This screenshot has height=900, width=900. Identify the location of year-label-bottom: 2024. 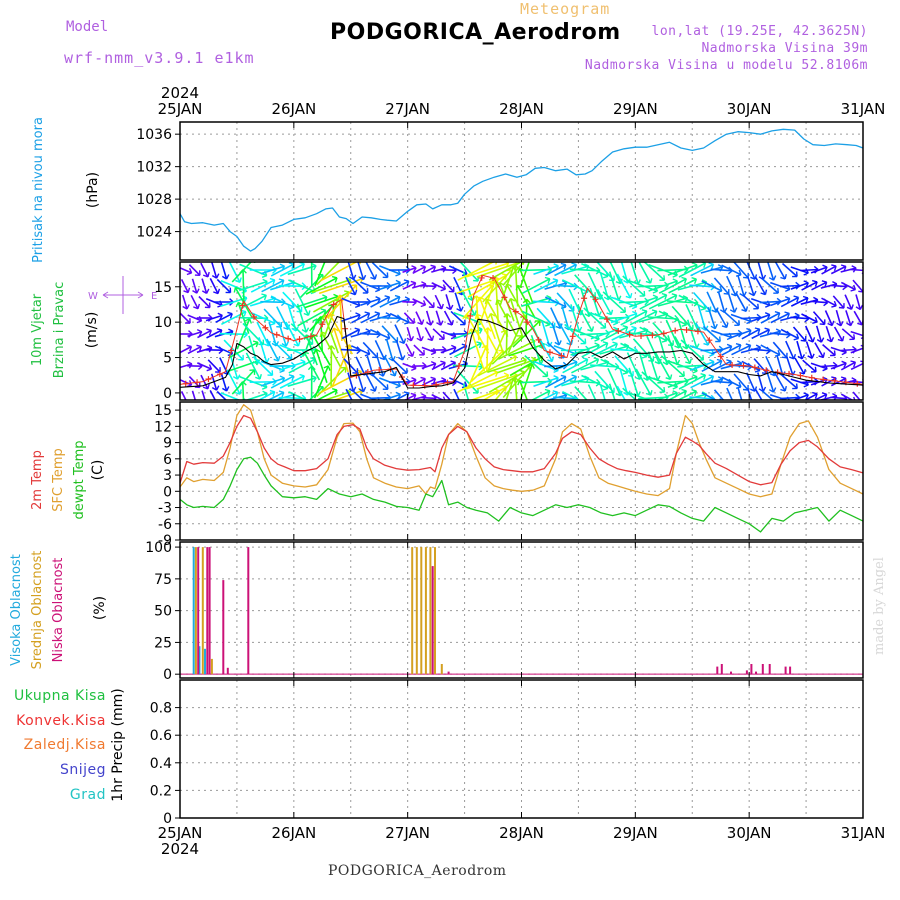
(180, 849).